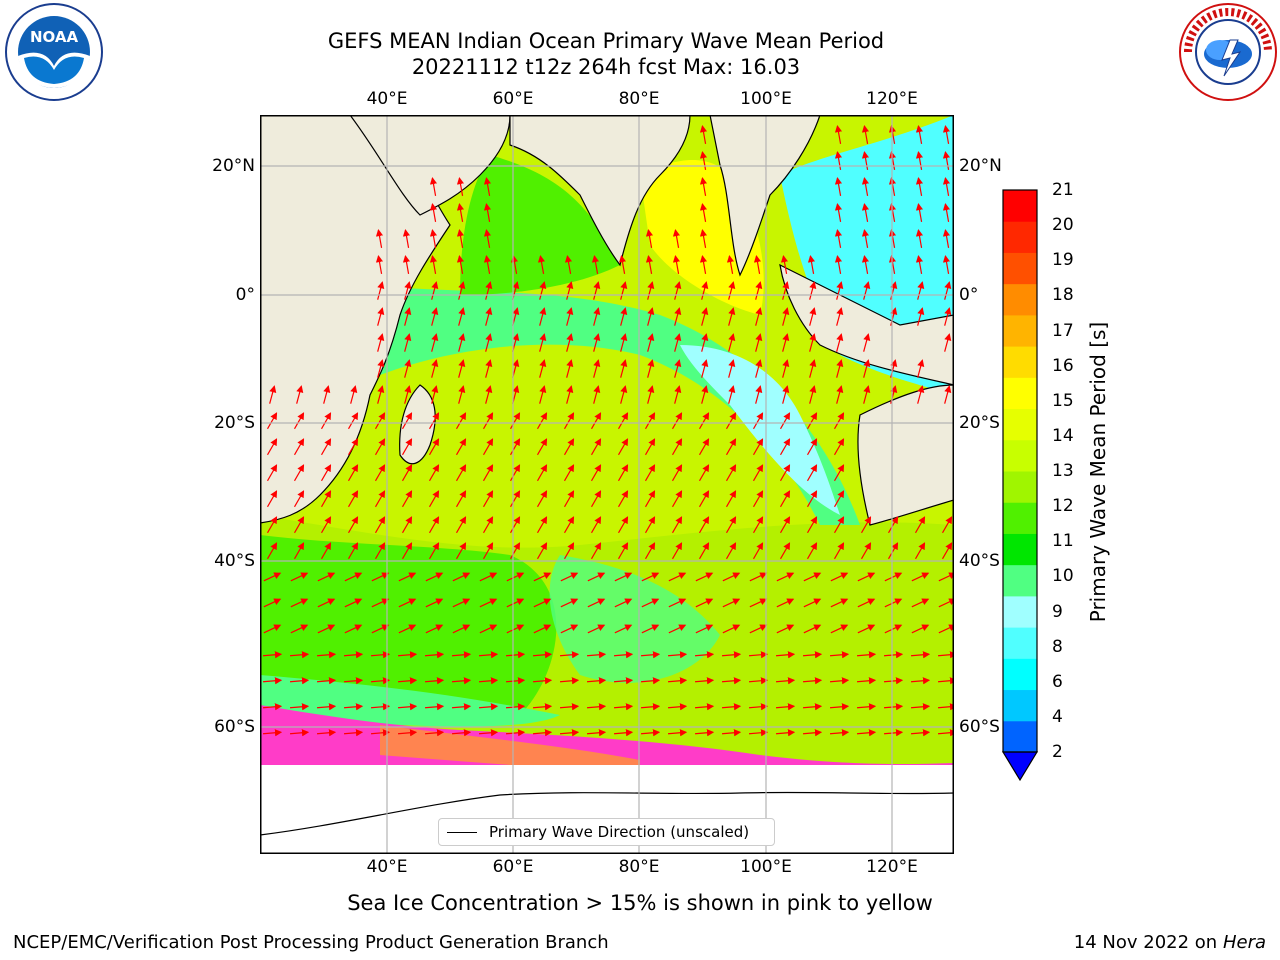 The image size is (1280, 960). Describe the element at coordinates (1063, 295) in the screenshot. I see `colorbar-tick-label: 18` at that location.